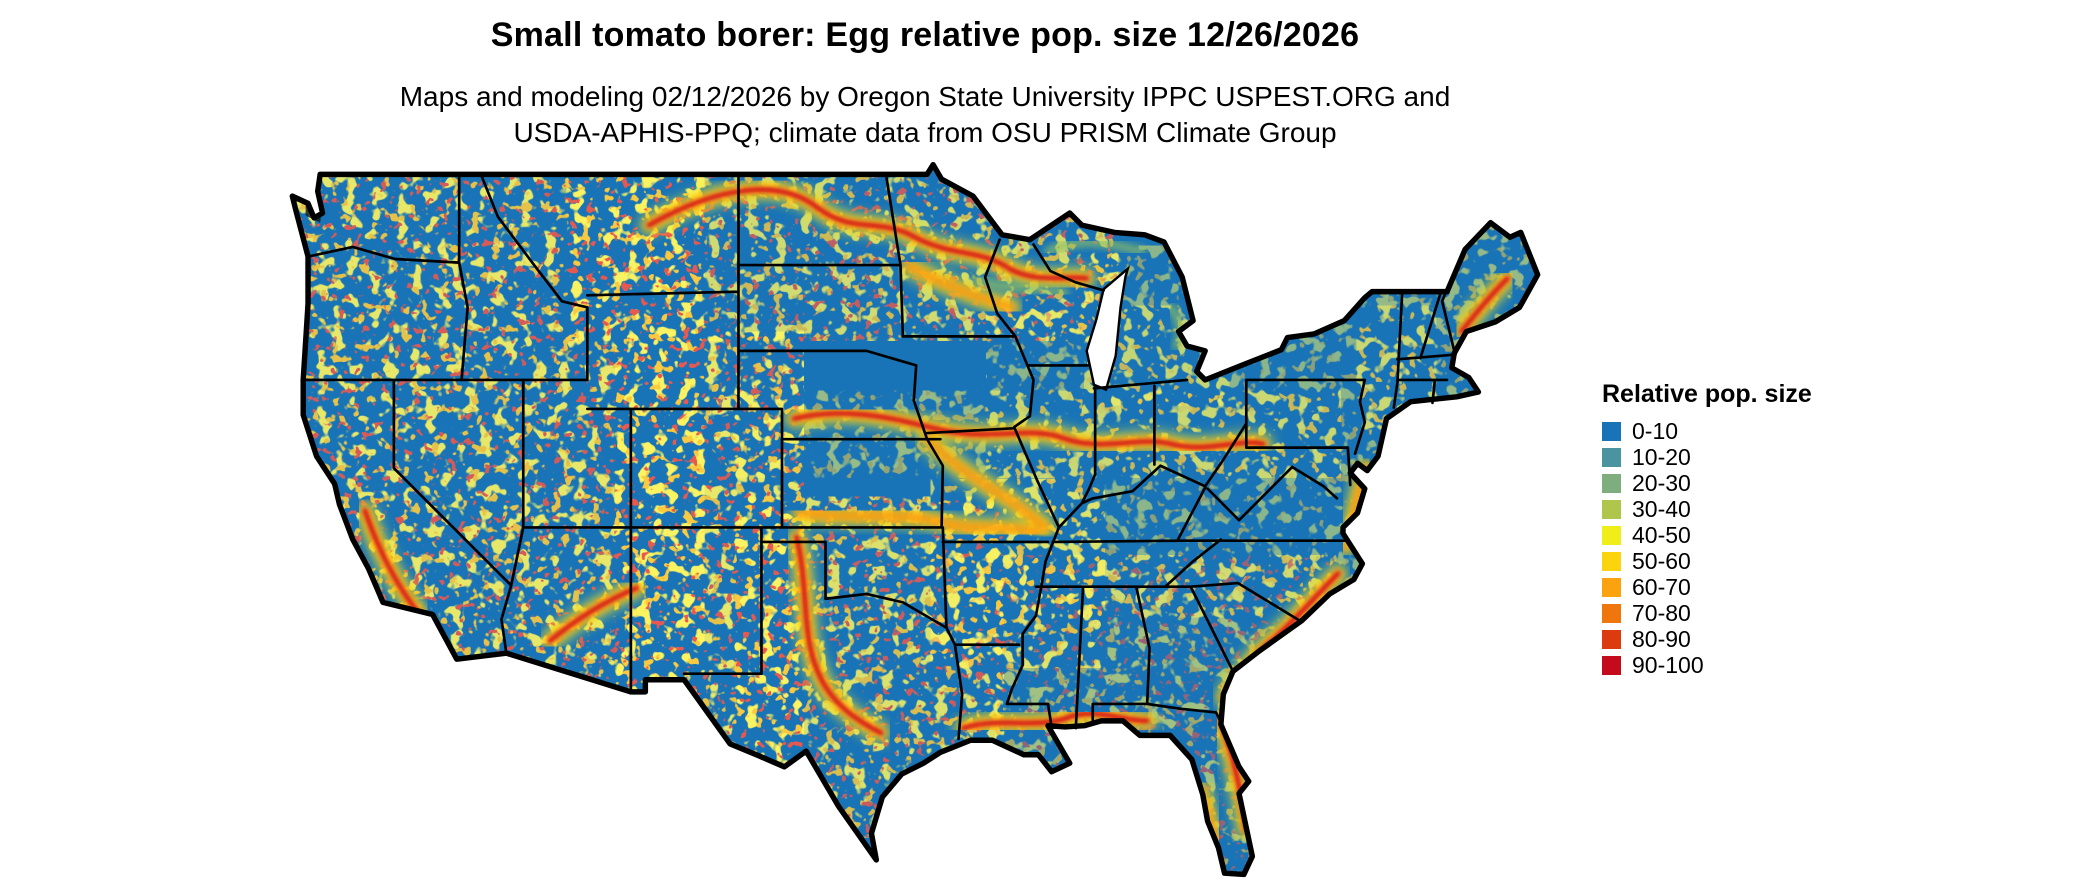 The width and height of the screenshot is (2100, 892). What do you see at coordinates (1661, 561) in the screenshot?
I see `legend-label: 50-60` at bounding box center [1661, 561].